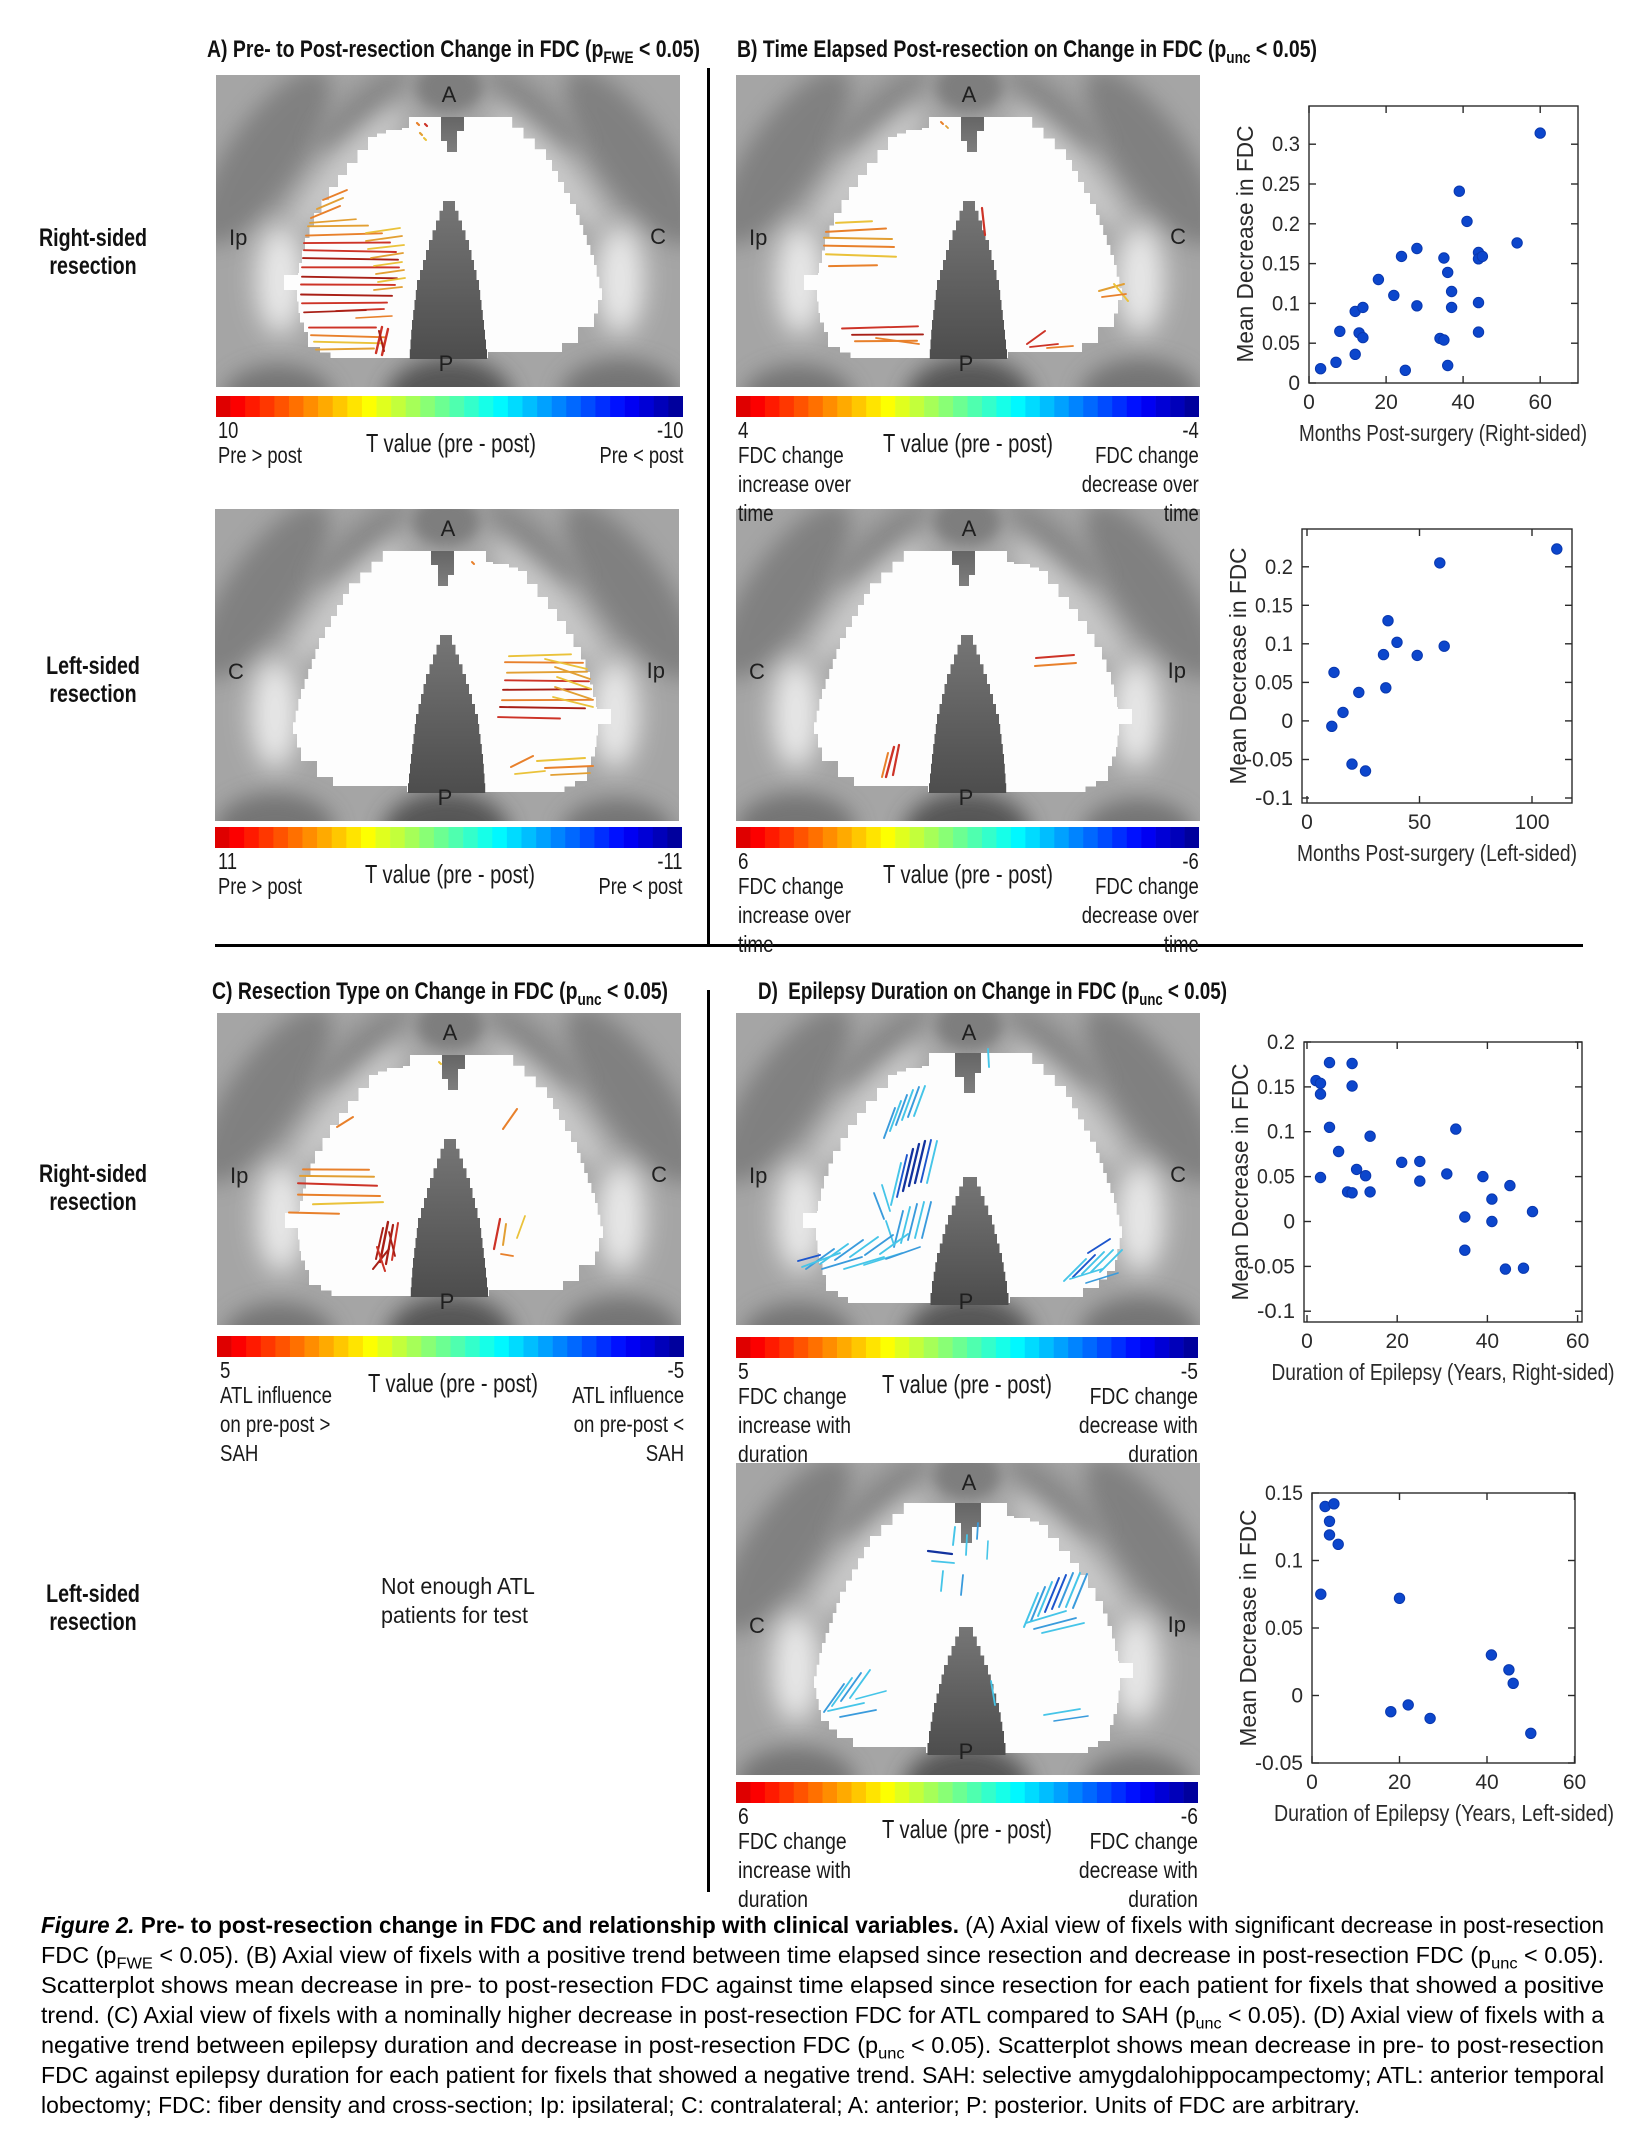 This screenshot has width=1644, height=2156. I want to click on svg-text: 0.3, so click(1286, 144).